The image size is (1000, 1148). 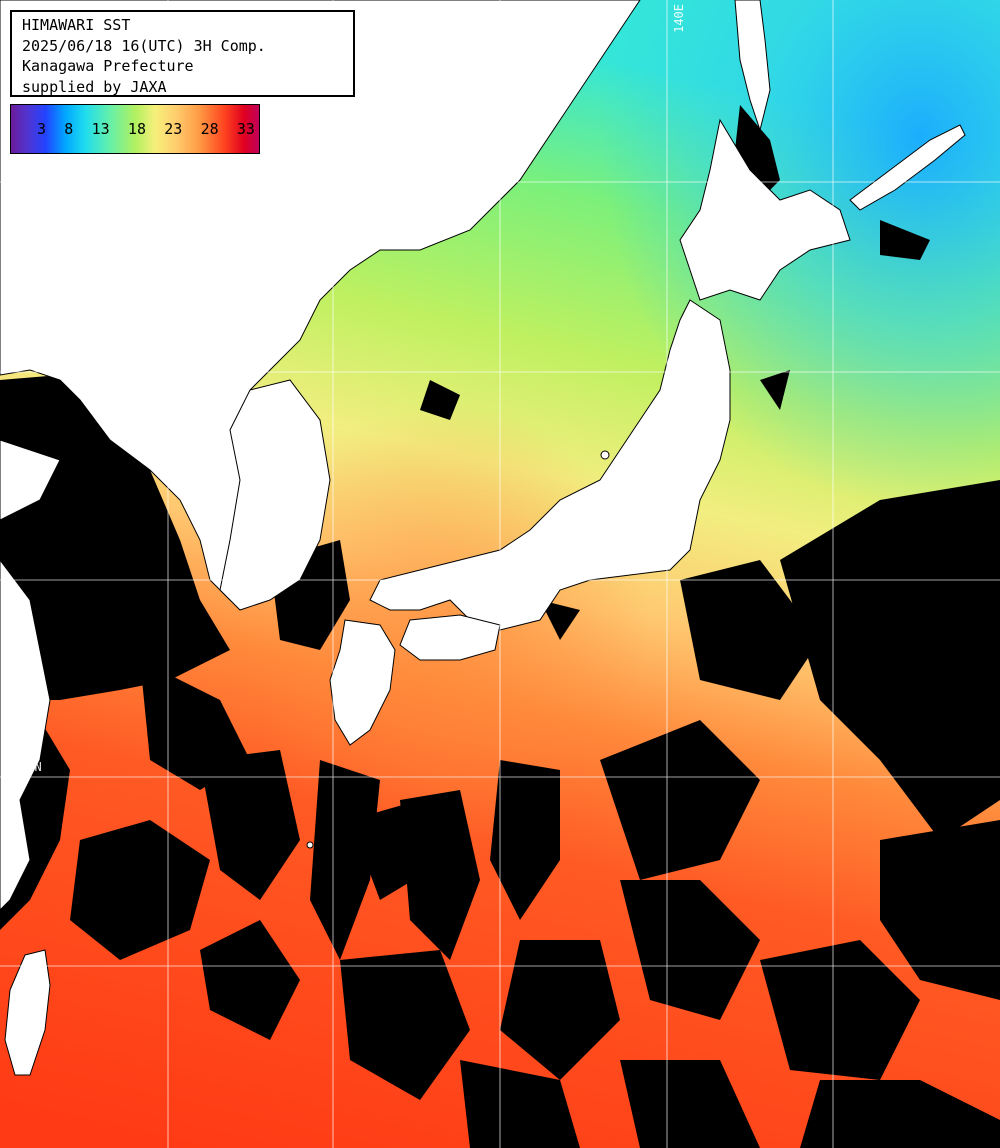 What do you see at coordinates (100, 129) in the screenshot?
I see `legend-label: 13` at bounding box center [100, 129].